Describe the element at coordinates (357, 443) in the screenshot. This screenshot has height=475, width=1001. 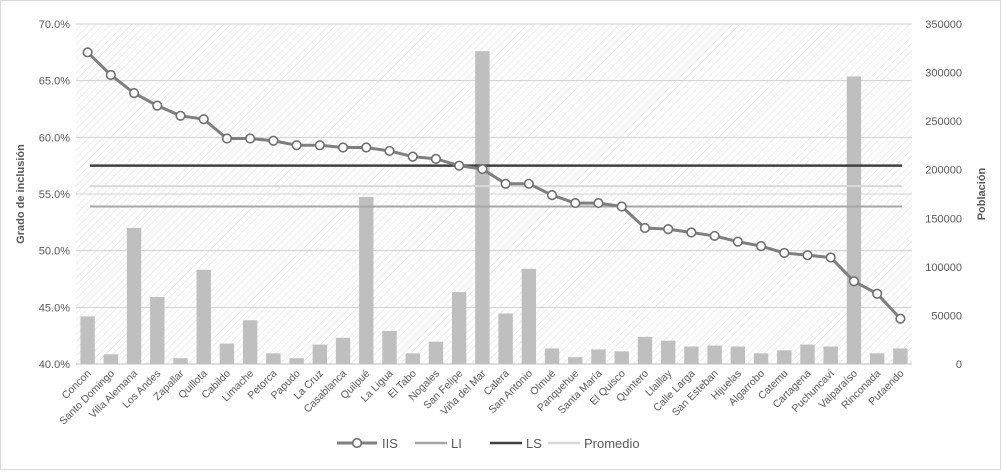
I see `legend-marker-iis` at that location.